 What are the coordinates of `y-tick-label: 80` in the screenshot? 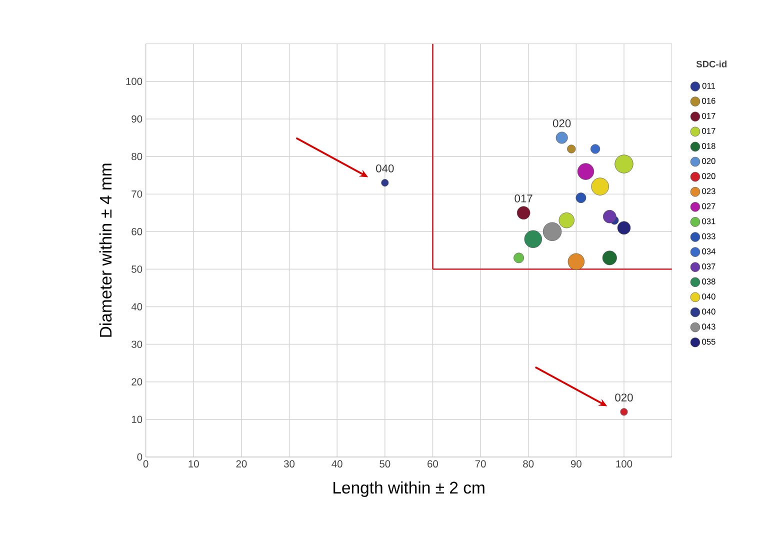 It's located at (137, 156).